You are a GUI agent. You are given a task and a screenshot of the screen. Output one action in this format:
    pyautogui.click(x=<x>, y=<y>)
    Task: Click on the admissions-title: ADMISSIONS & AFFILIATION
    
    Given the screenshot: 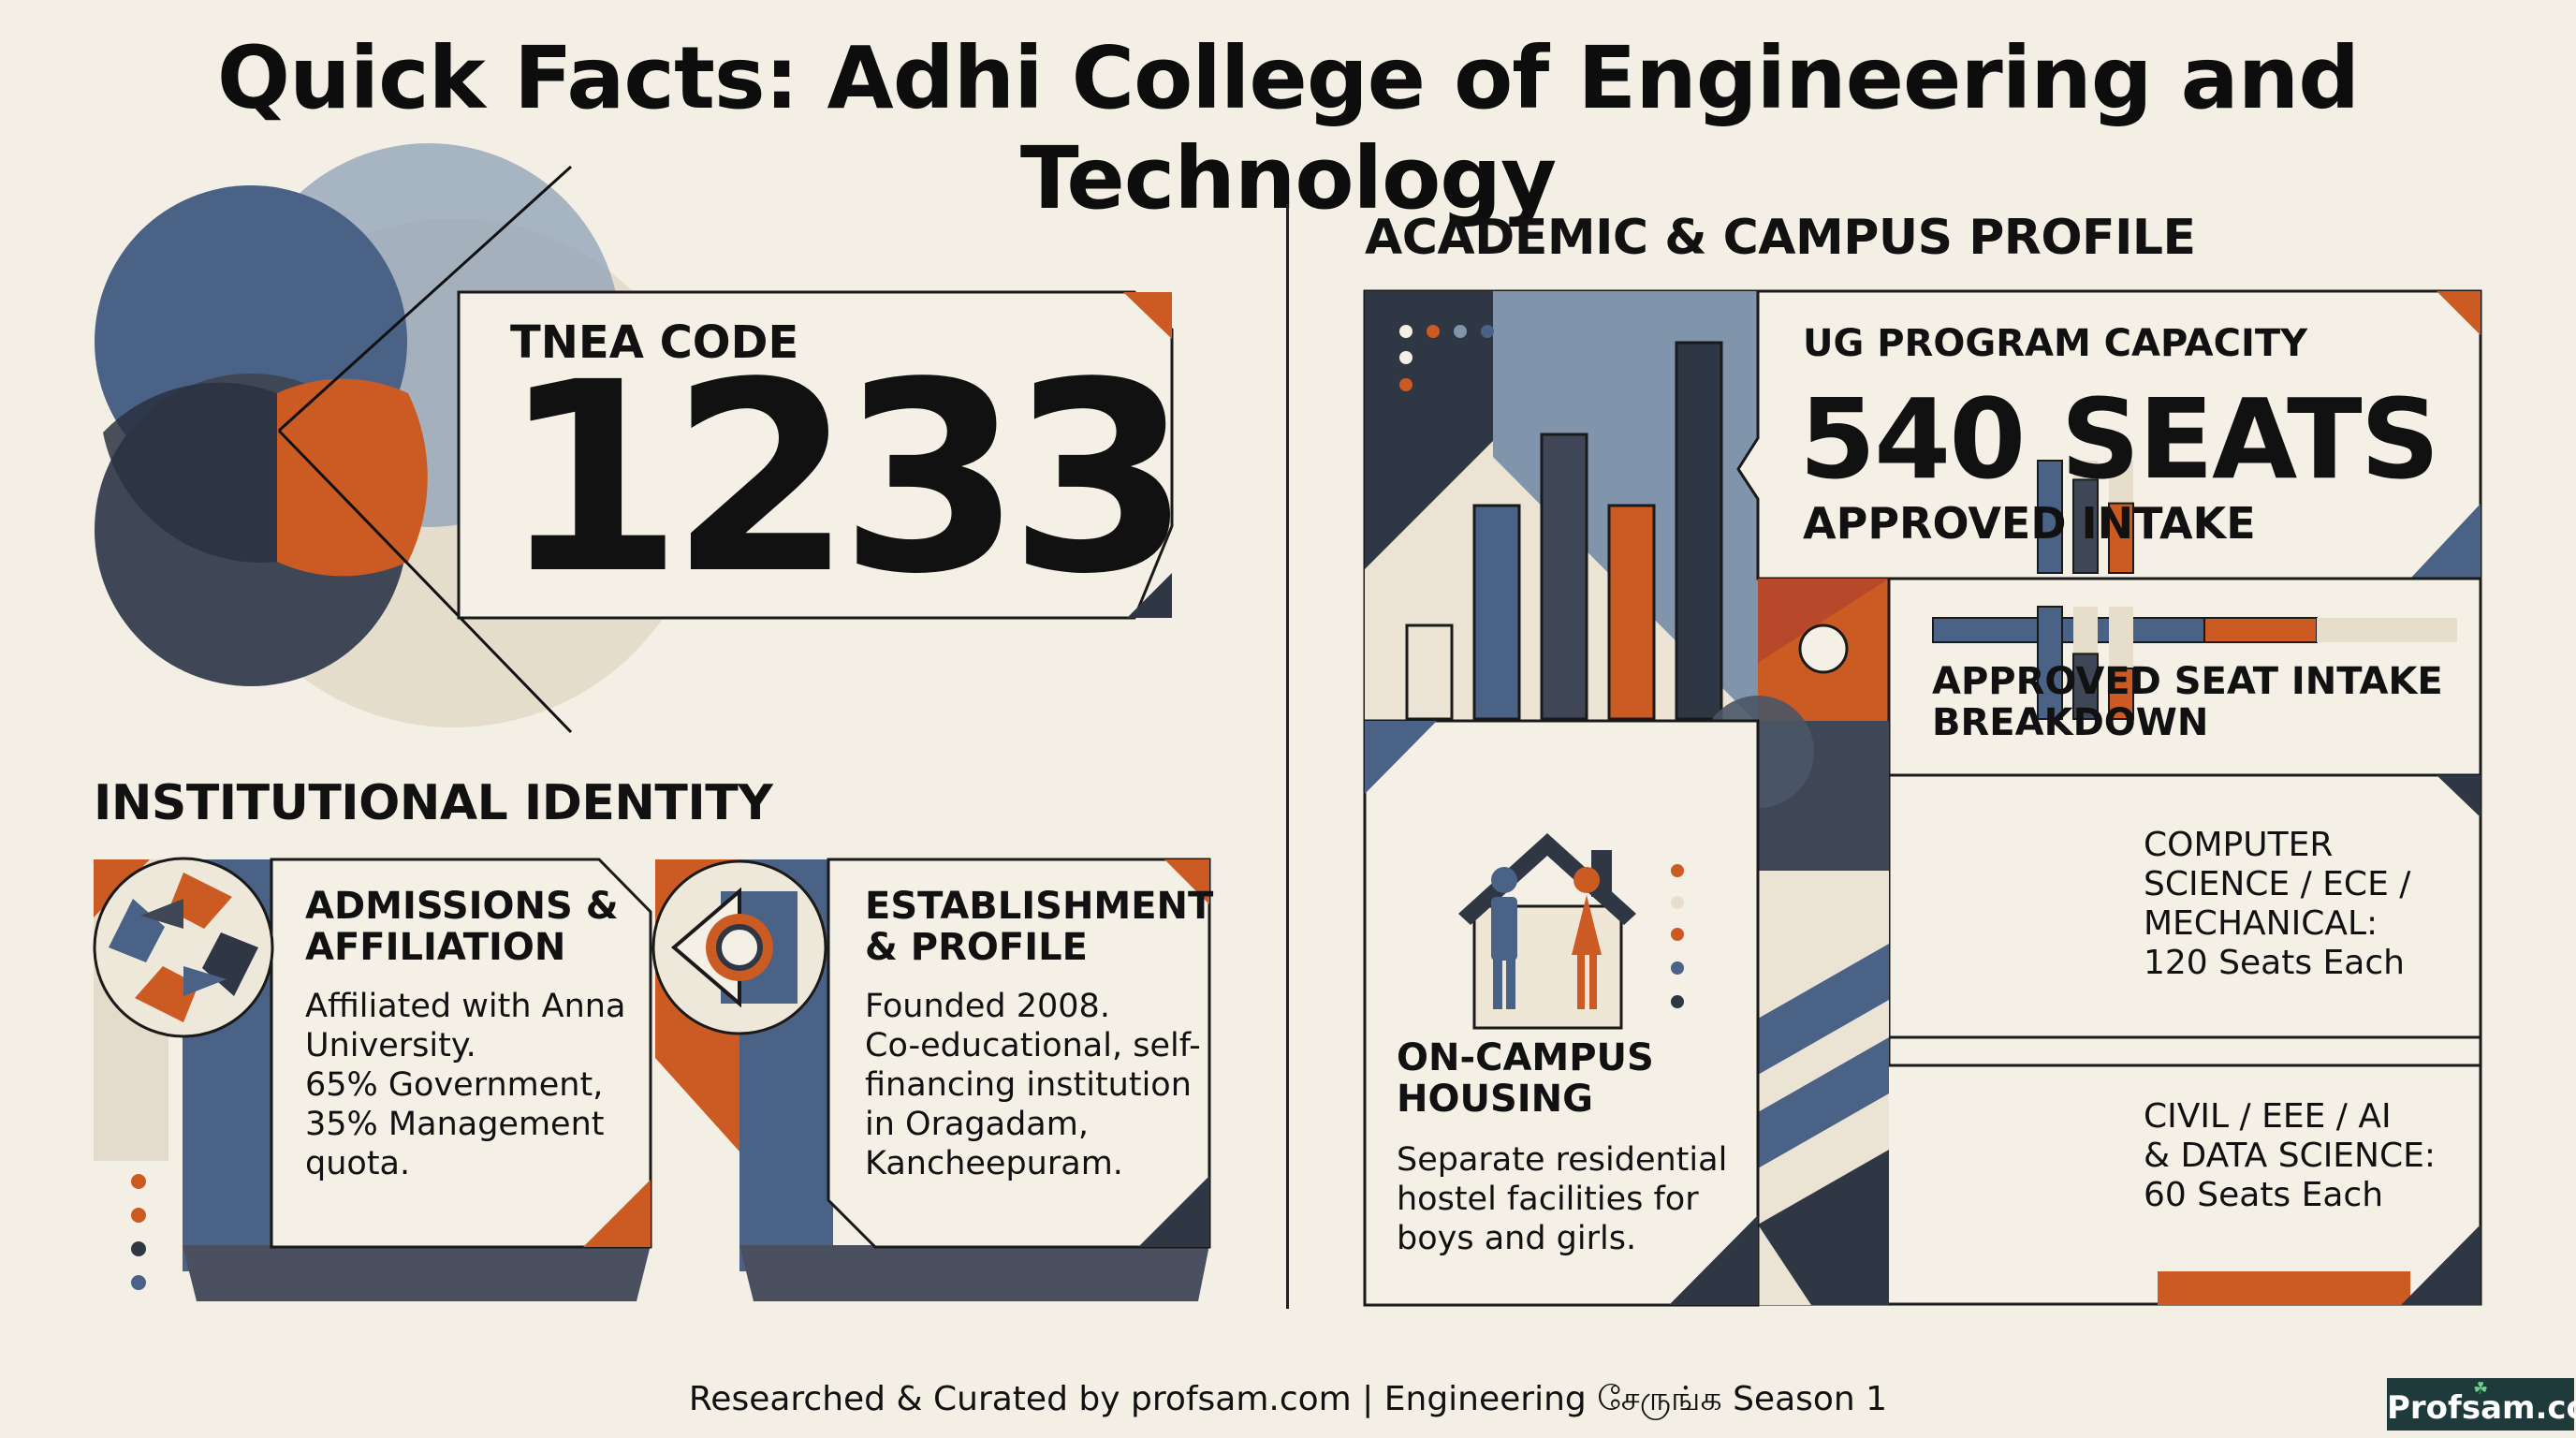 What is the action you would take?
    pyautogui.click(x=462, y=927)
    